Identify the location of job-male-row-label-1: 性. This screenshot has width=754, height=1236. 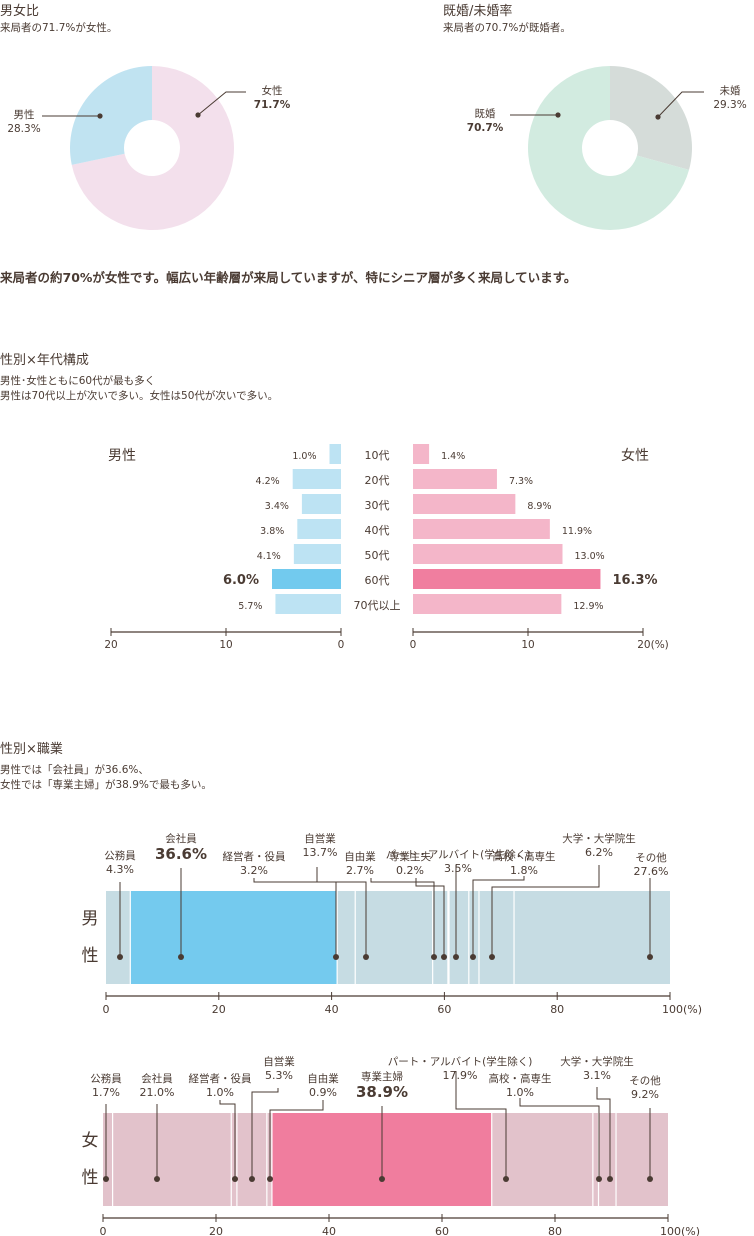
(90, 956).